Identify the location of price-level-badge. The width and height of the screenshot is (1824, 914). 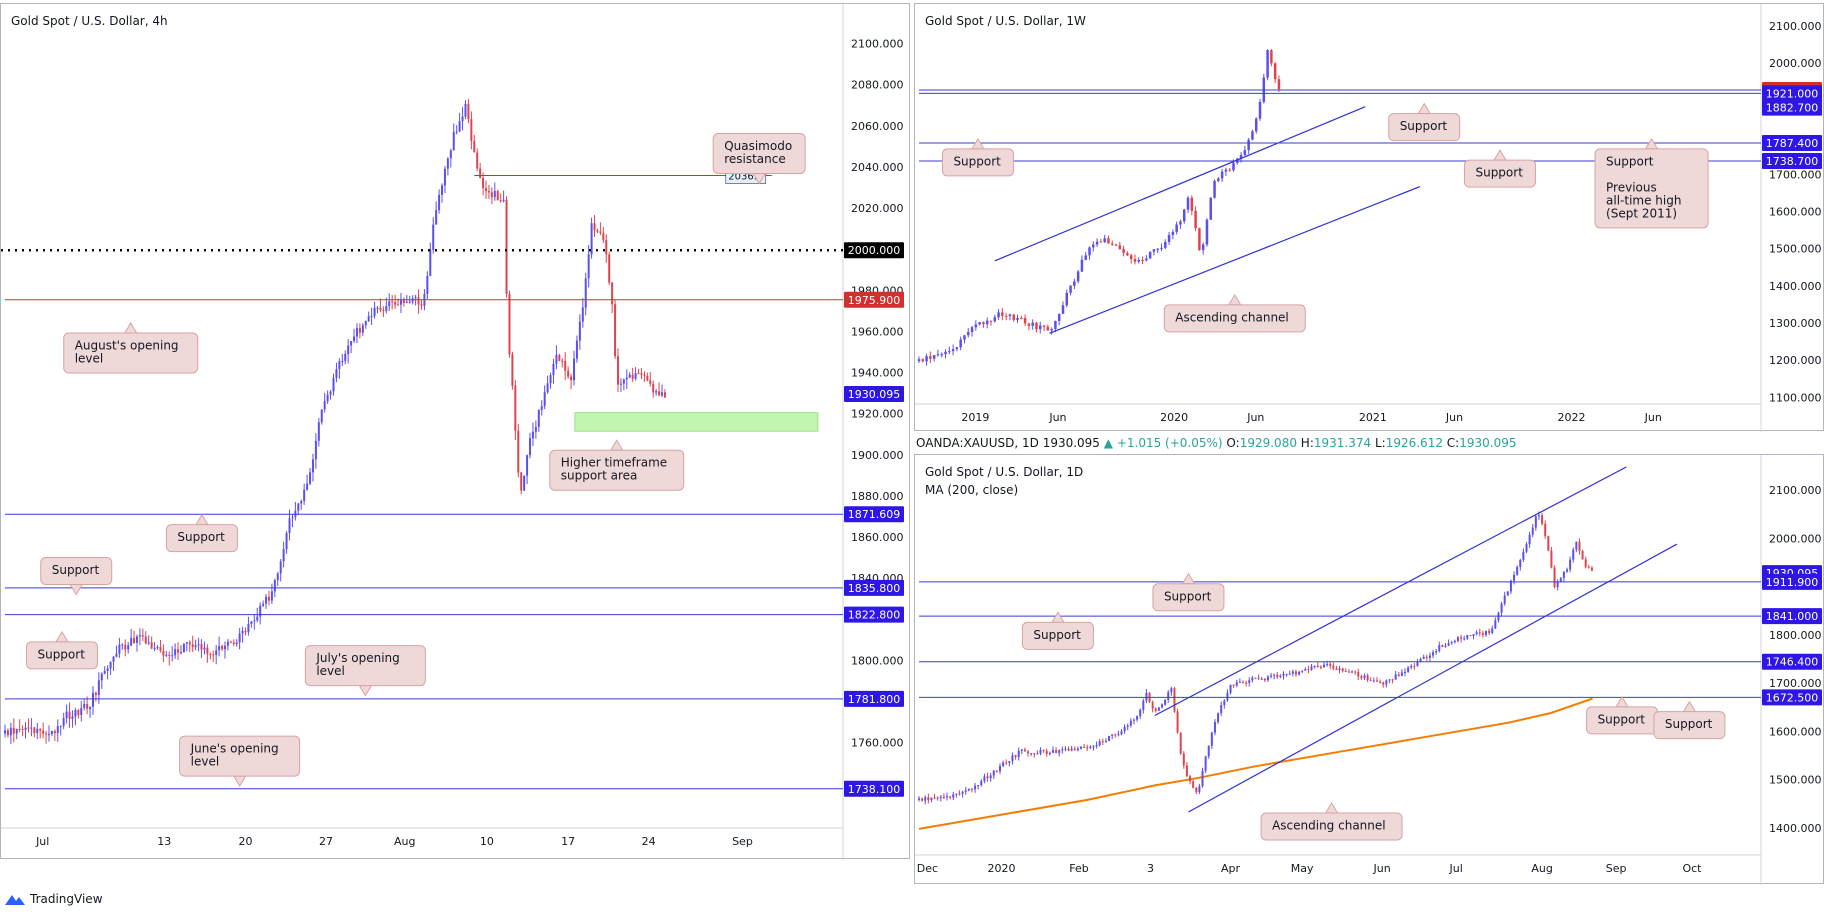
(1792, 616).